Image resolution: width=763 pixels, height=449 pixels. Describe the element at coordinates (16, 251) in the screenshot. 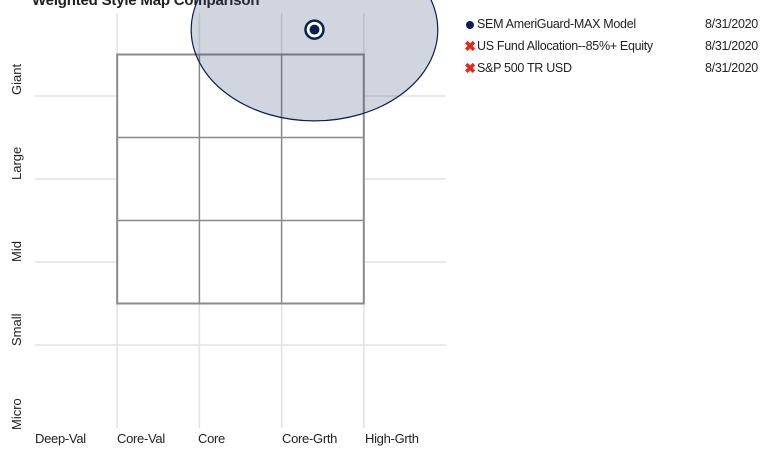

I see `y-axis-label: Mid` at that location.